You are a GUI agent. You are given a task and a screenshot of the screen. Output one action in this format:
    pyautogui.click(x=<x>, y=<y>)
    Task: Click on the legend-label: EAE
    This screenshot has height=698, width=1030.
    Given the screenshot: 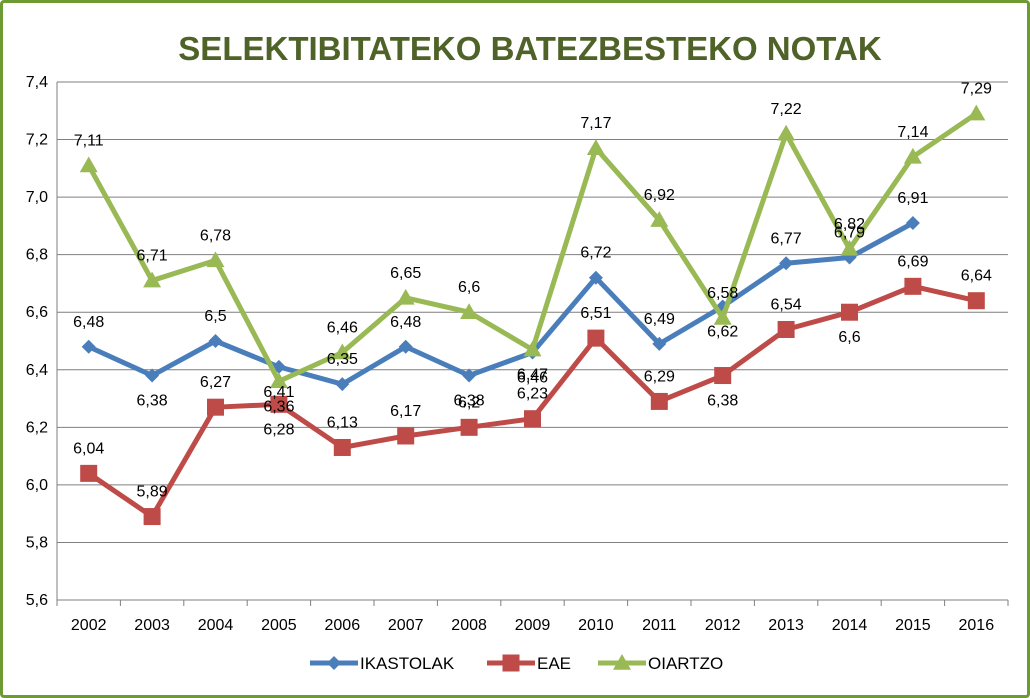 What is the action you would take?
    pyautogui.click(x=554, y=663)
    